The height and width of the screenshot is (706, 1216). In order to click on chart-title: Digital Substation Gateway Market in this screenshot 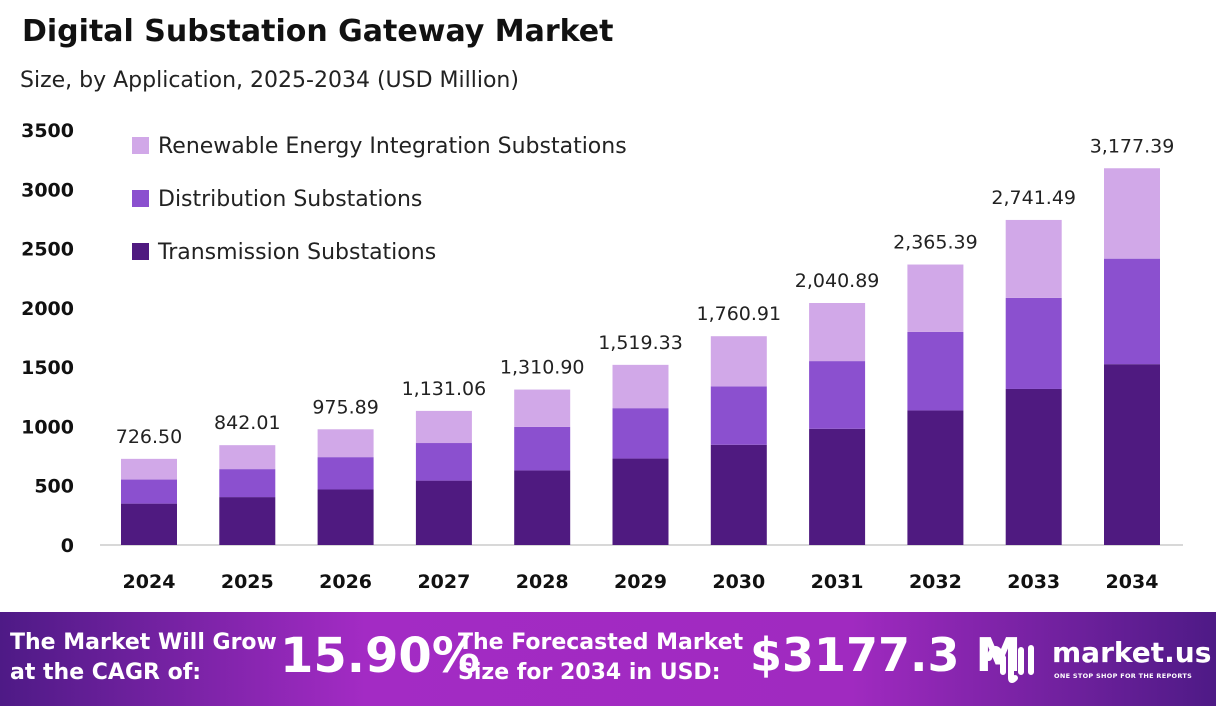, I will do `click(318, 31)`.